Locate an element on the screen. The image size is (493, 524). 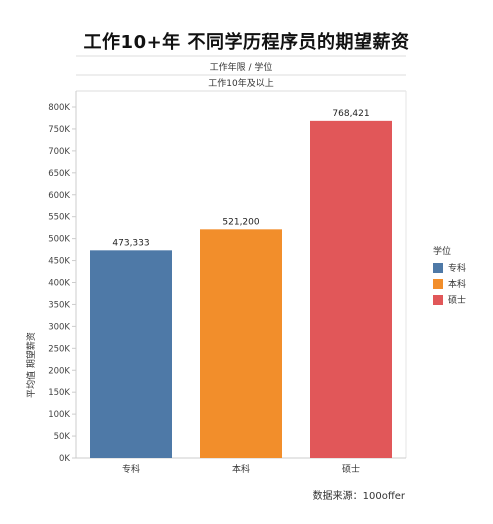
y-tick-label: 500K is located at coordinates (59, 240).